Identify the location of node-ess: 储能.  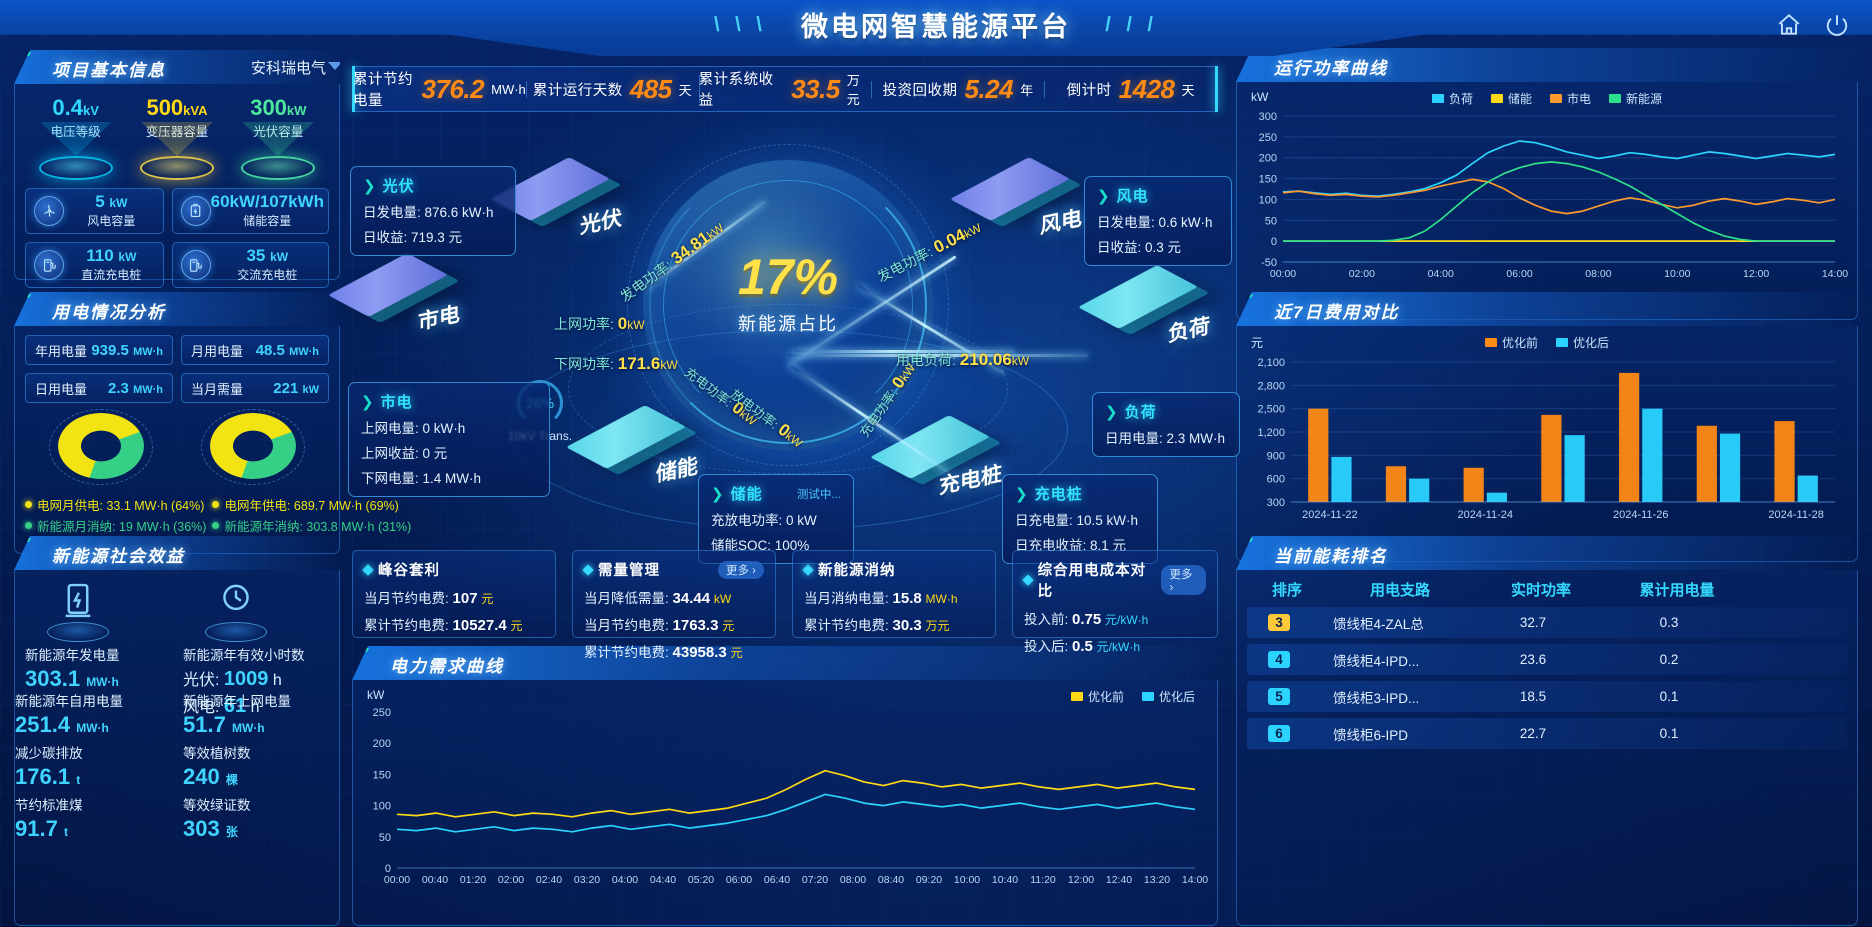
(629, 437).